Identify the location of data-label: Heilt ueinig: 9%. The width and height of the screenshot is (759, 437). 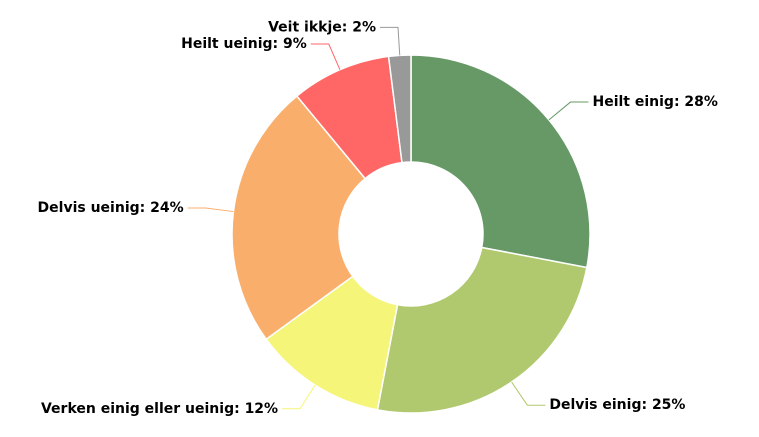
(244, 44).